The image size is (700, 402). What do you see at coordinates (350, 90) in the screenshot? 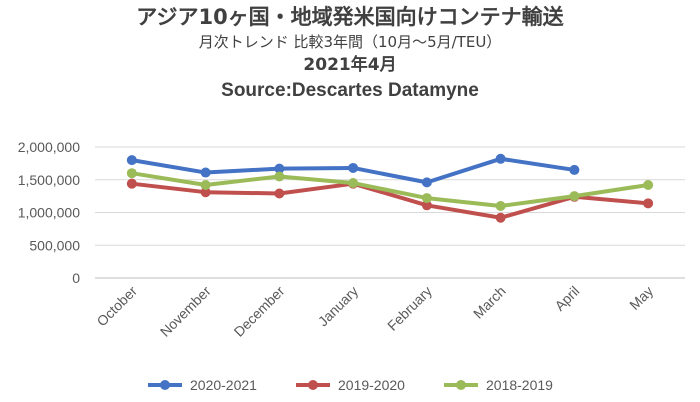
I see `chart-source: Source:Descartes Datamyne` at bounding box center [350, 90].